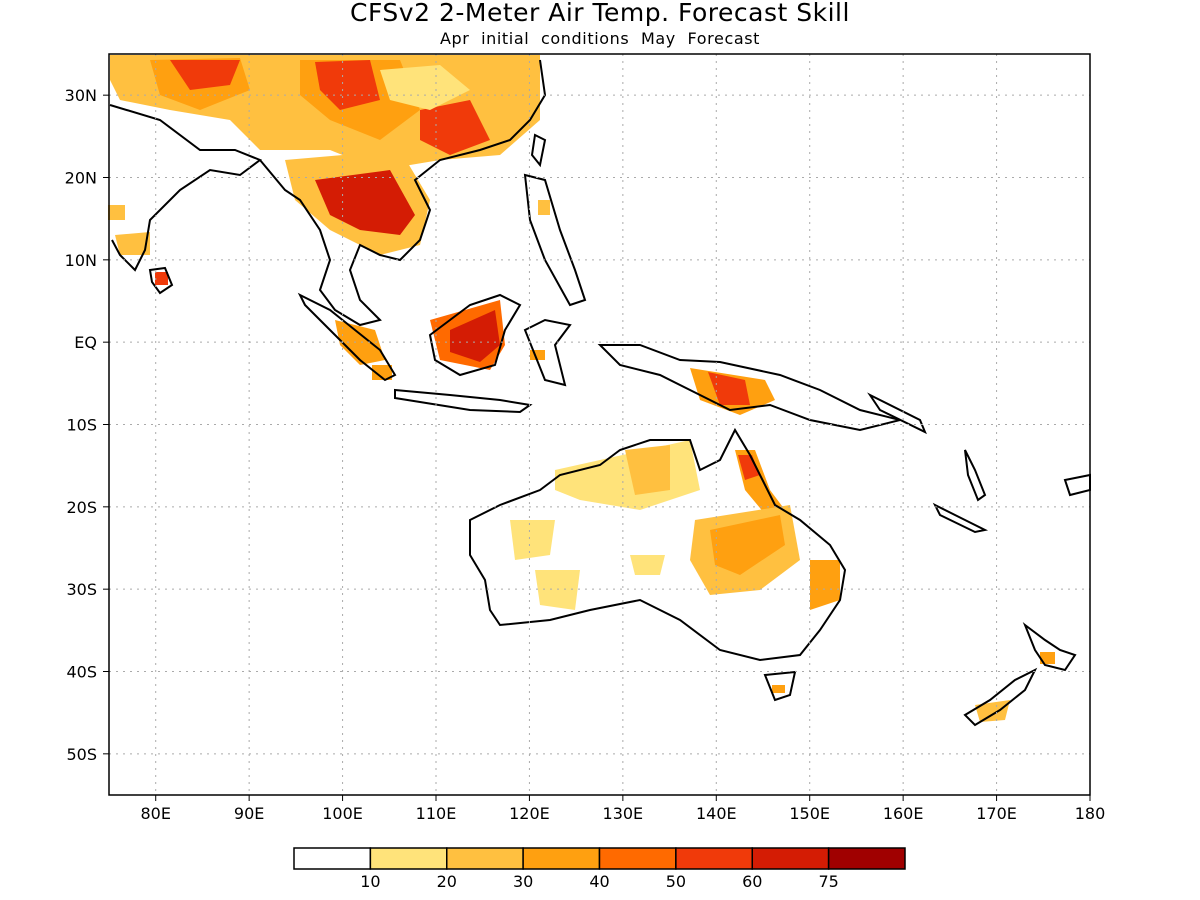  I want to click on lat-tick-label: 30N, so click(81, 95).